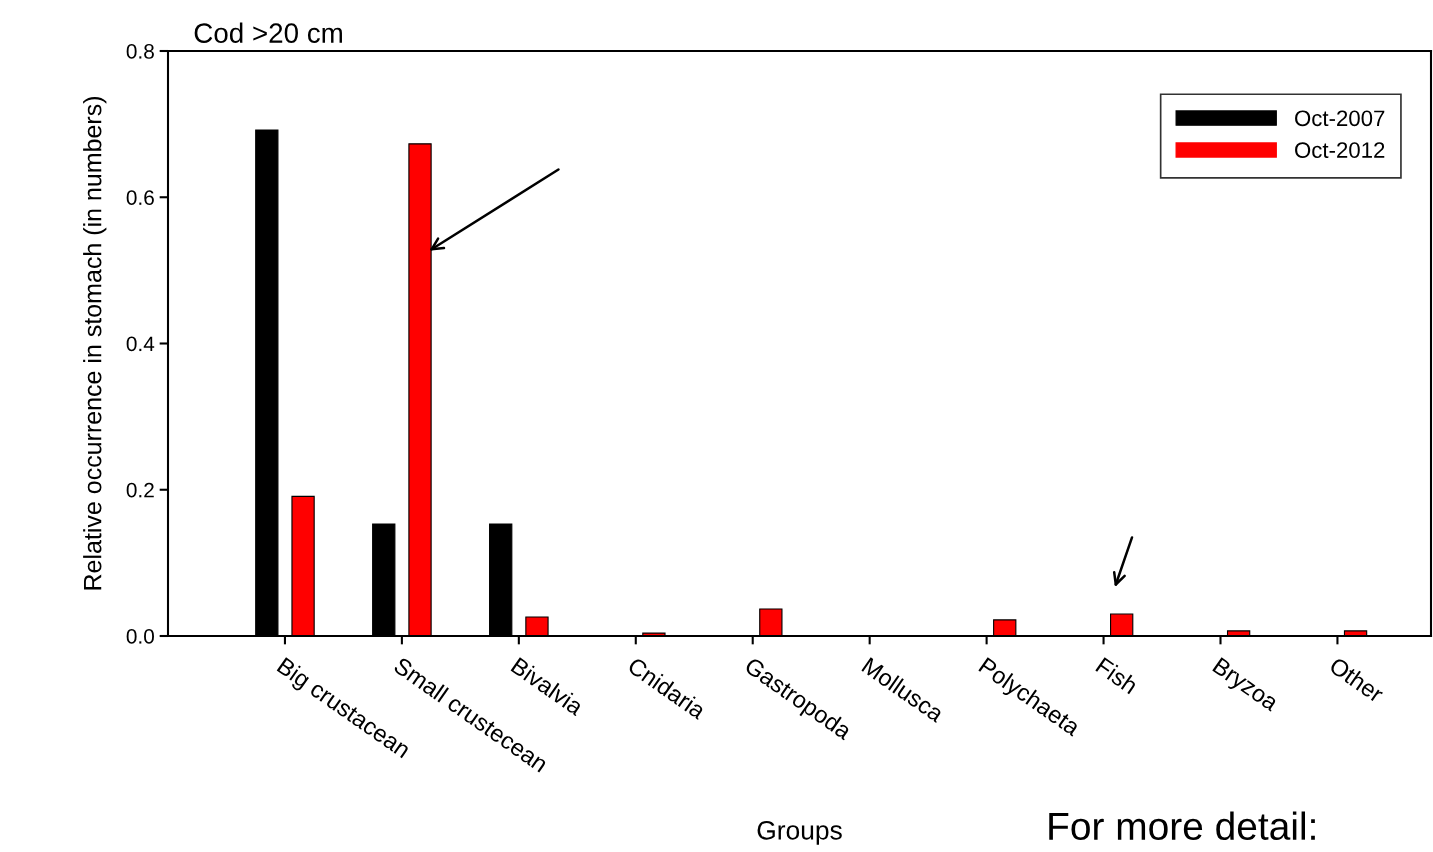 The height and width of the screenshot is (852, 1433). Describe the element at coordinates (799, 832) in the screenshot. I see `x-axis-title: Groups` at that location.